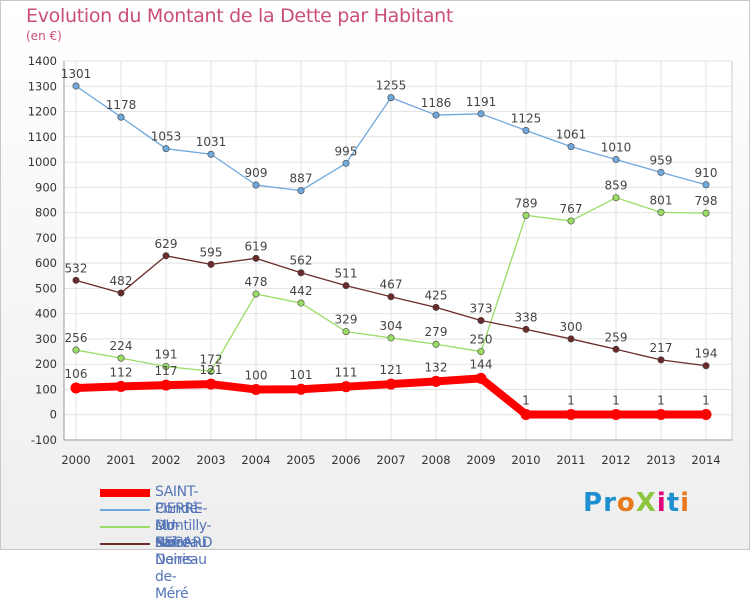  Describe the element at coordinates (615, 460) in the screenshot. I see `x-tick-label: 2012` at that location.